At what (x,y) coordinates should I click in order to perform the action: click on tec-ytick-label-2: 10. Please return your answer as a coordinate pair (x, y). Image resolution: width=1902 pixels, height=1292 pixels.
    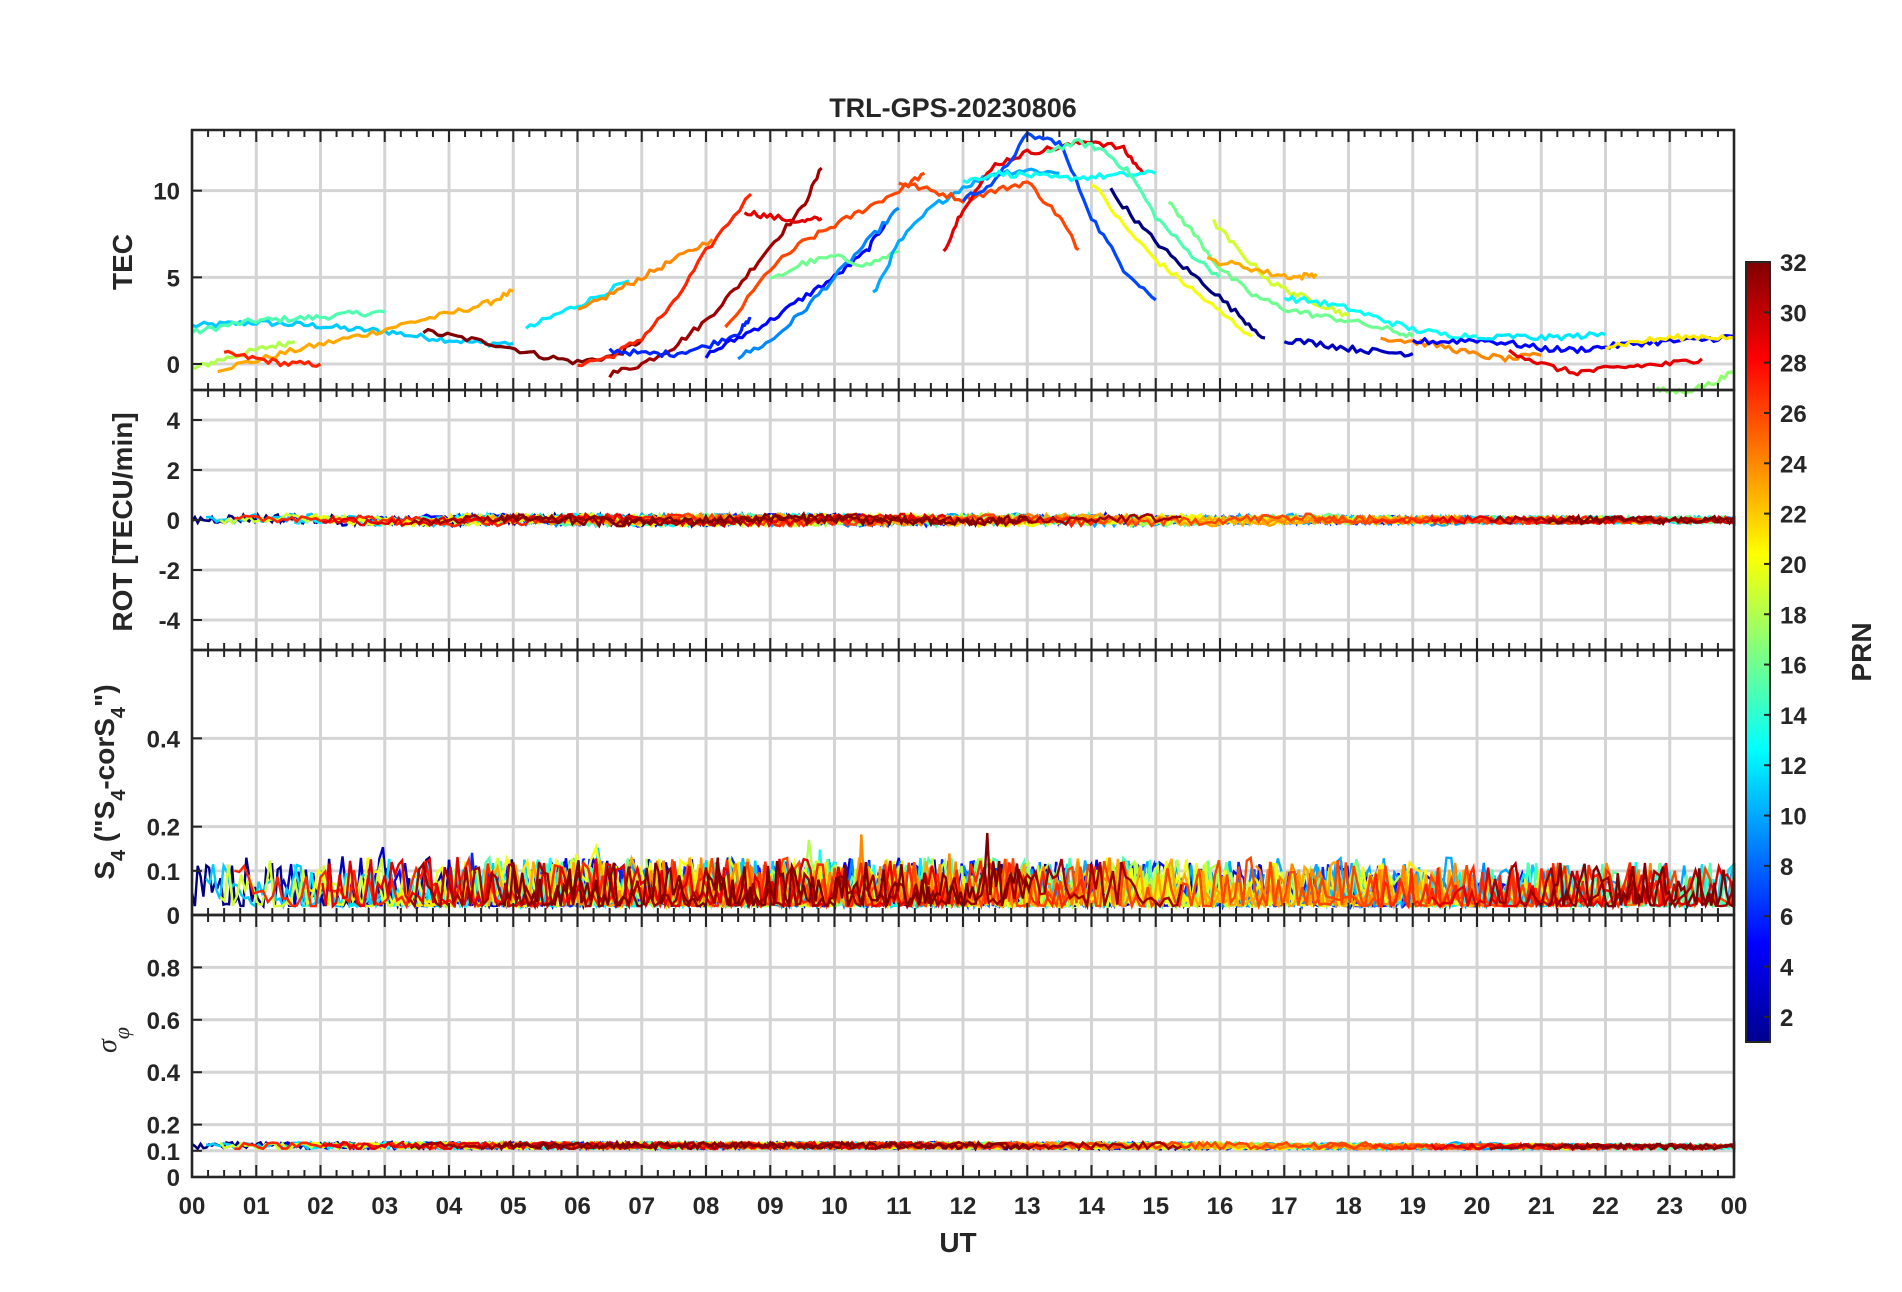
    Looking at the image, I should click on (166, 192).